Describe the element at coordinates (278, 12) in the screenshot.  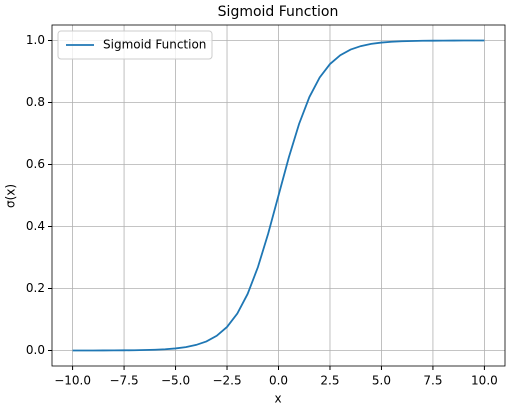
I see `chart-title: Sigmoid Function` at that location.